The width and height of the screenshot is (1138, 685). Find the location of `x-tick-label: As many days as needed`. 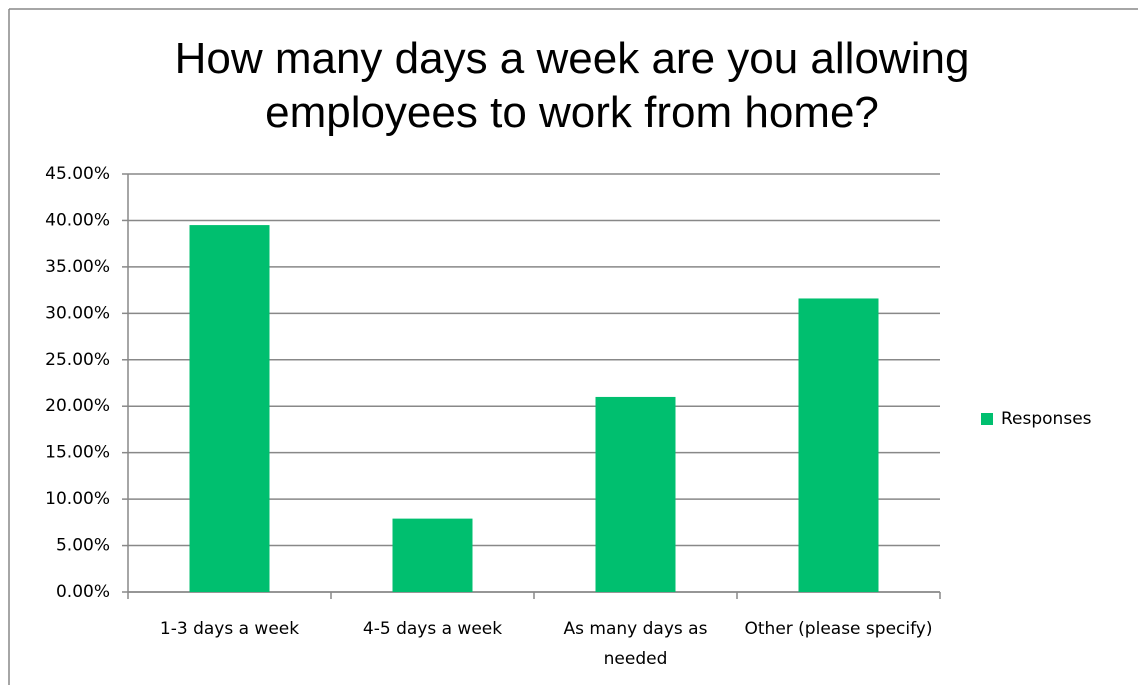

x-tick-label: As many days as needed is located at coordinates (635, 644).